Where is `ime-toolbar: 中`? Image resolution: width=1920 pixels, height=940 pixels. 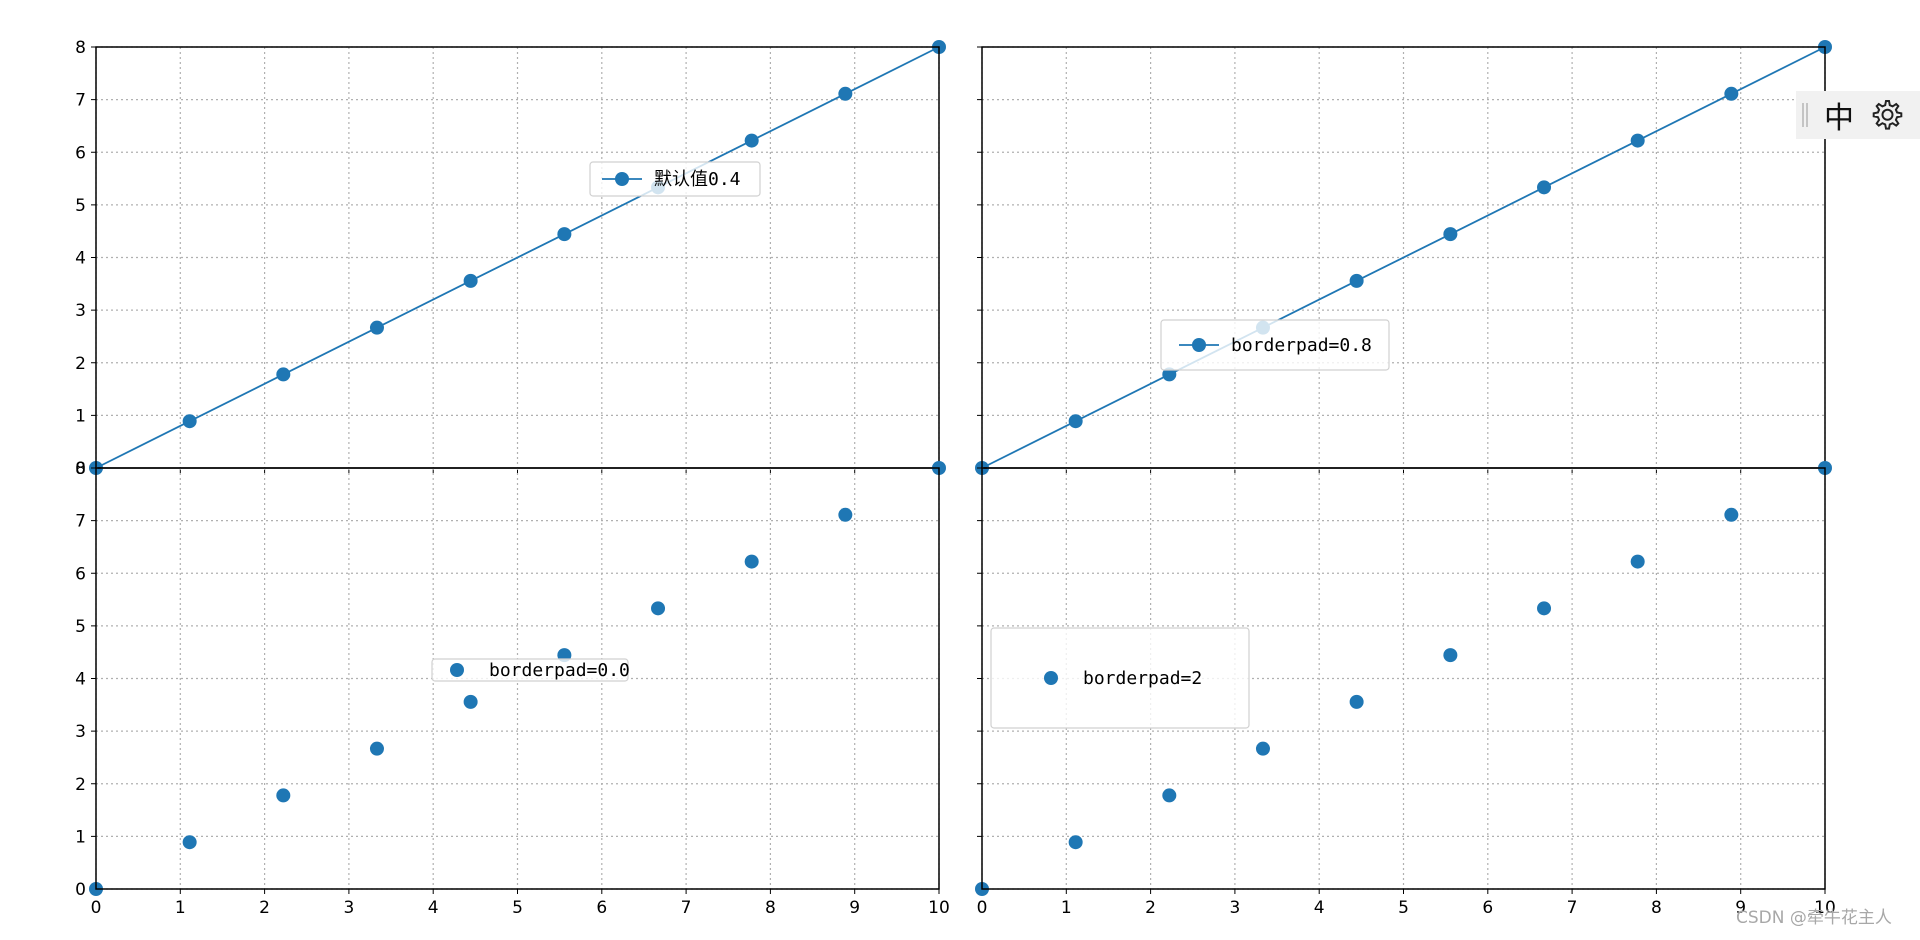 ime-toolbar: 中 is located at coordinates (1858, 115).